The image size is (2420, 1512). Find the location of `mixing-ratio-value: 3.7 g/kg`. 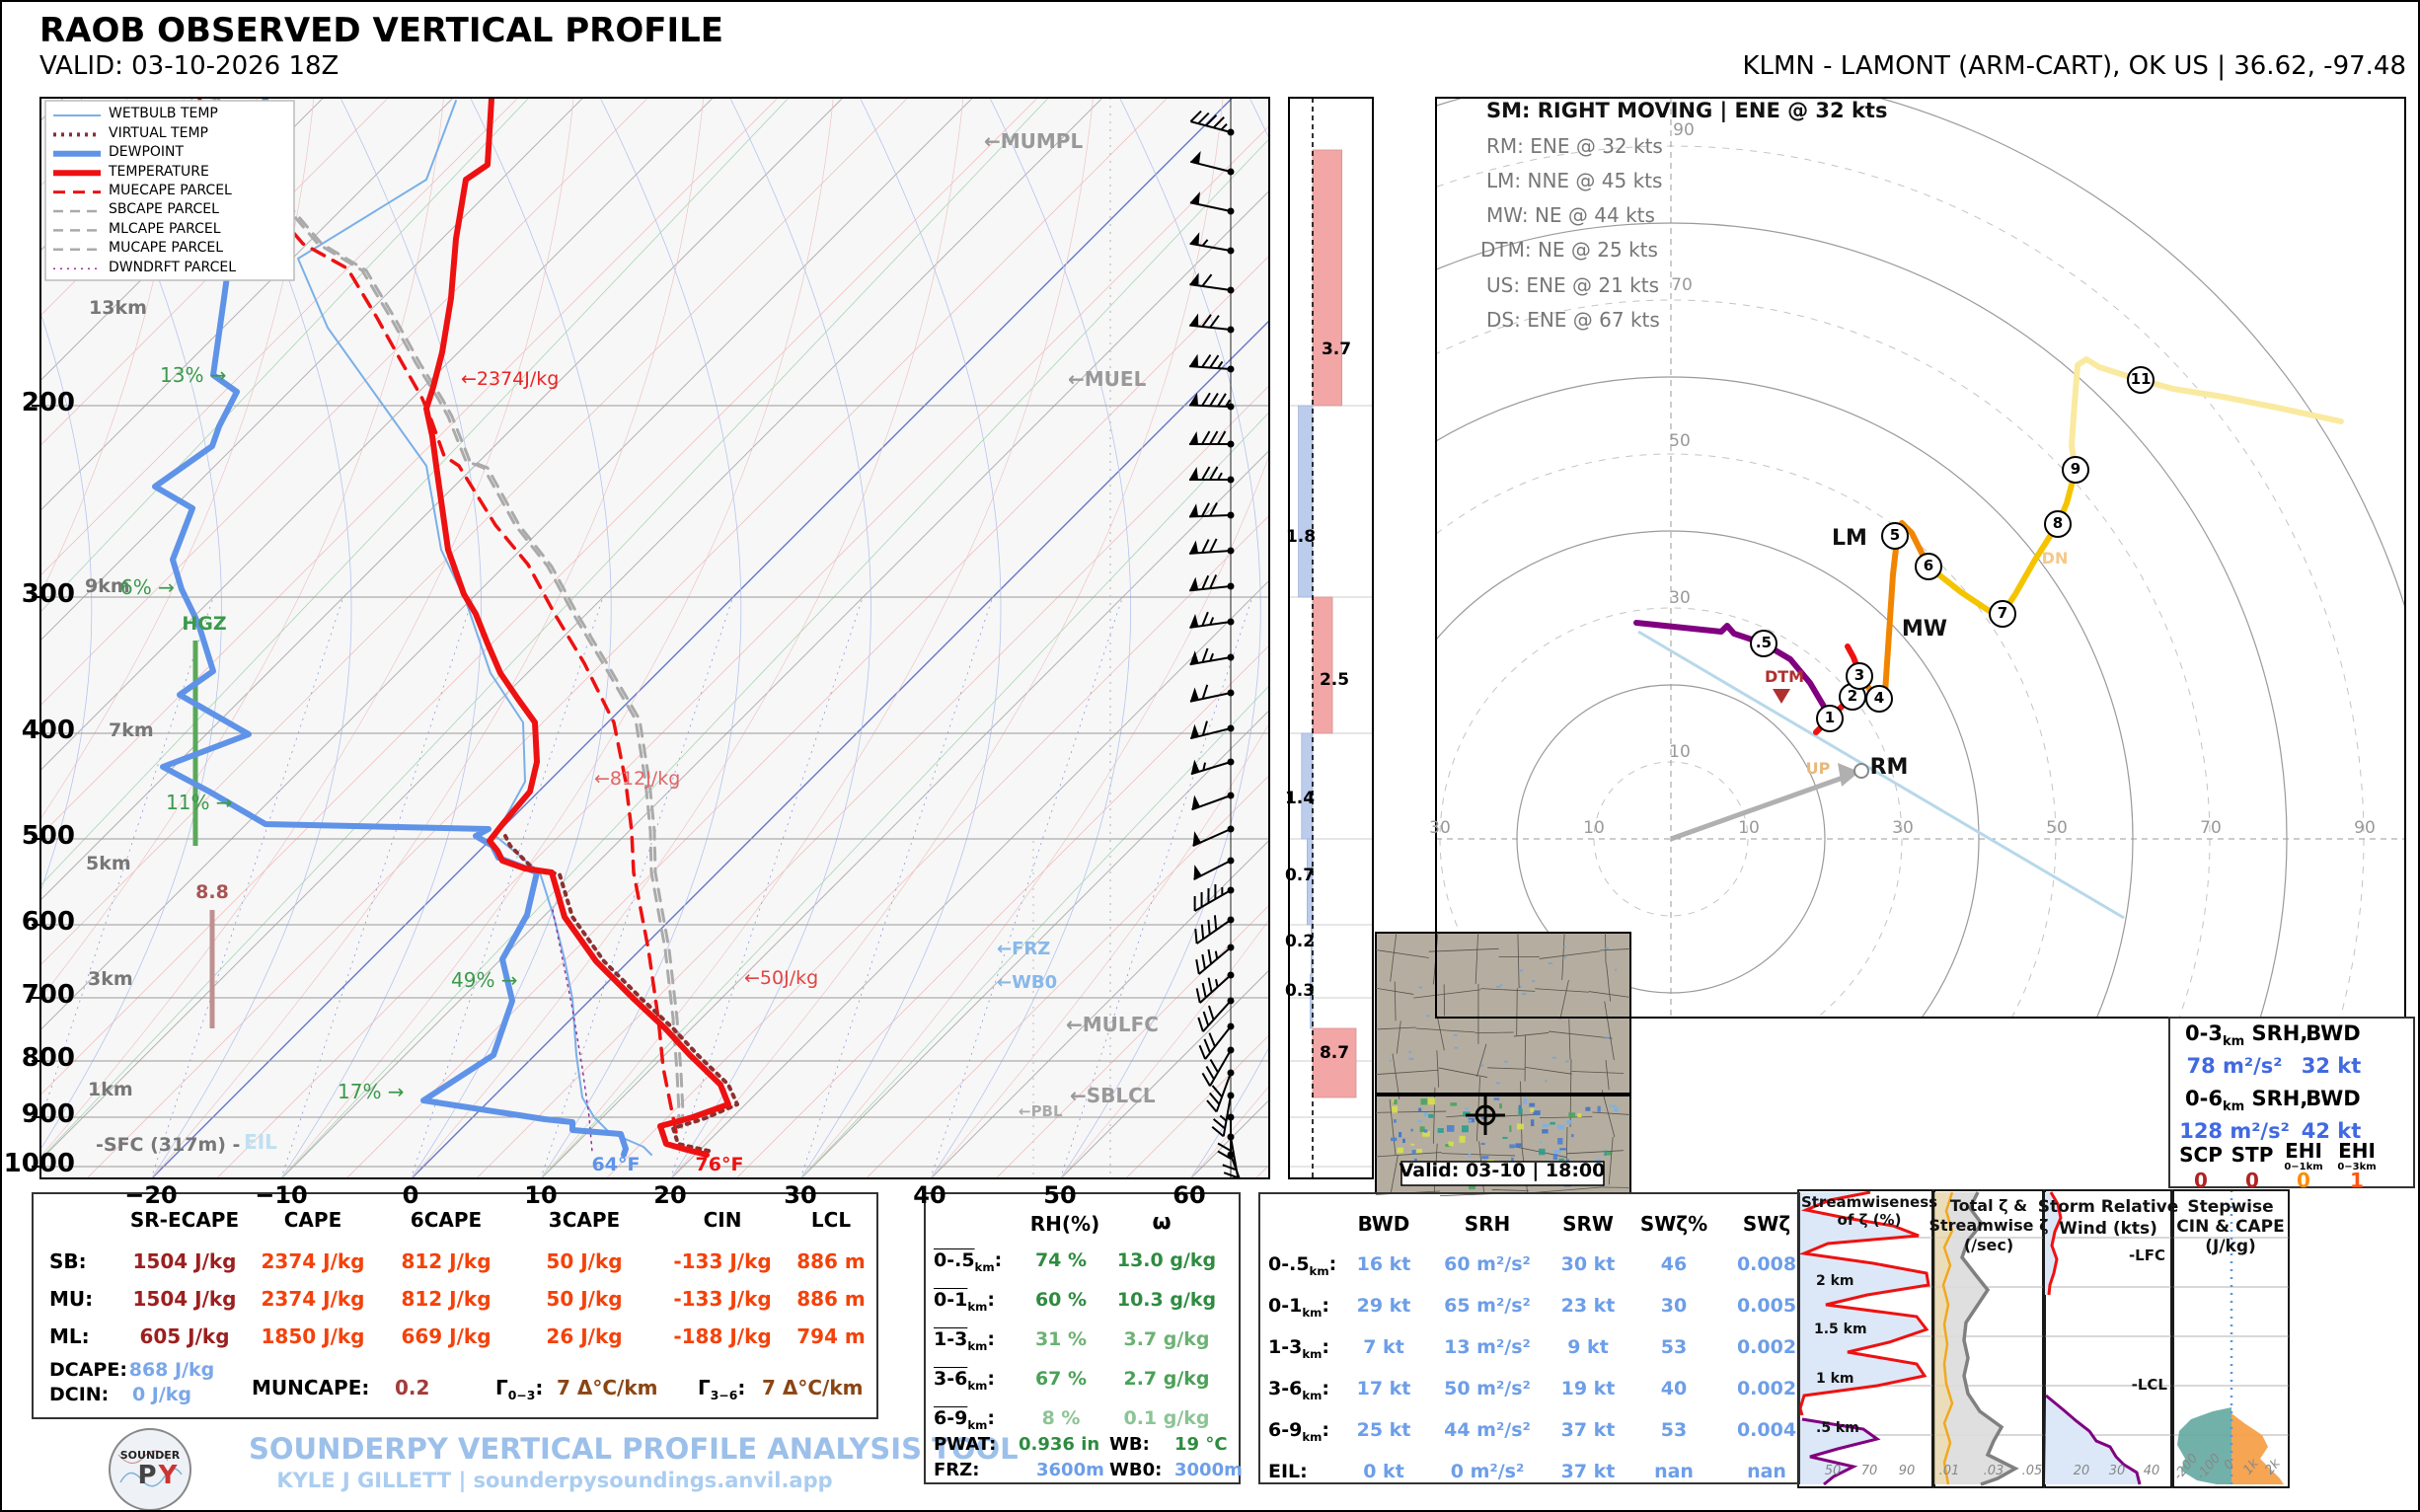

mixing-ratio-value: 3.7 g/kg is located at coordinates (1166, 1339).